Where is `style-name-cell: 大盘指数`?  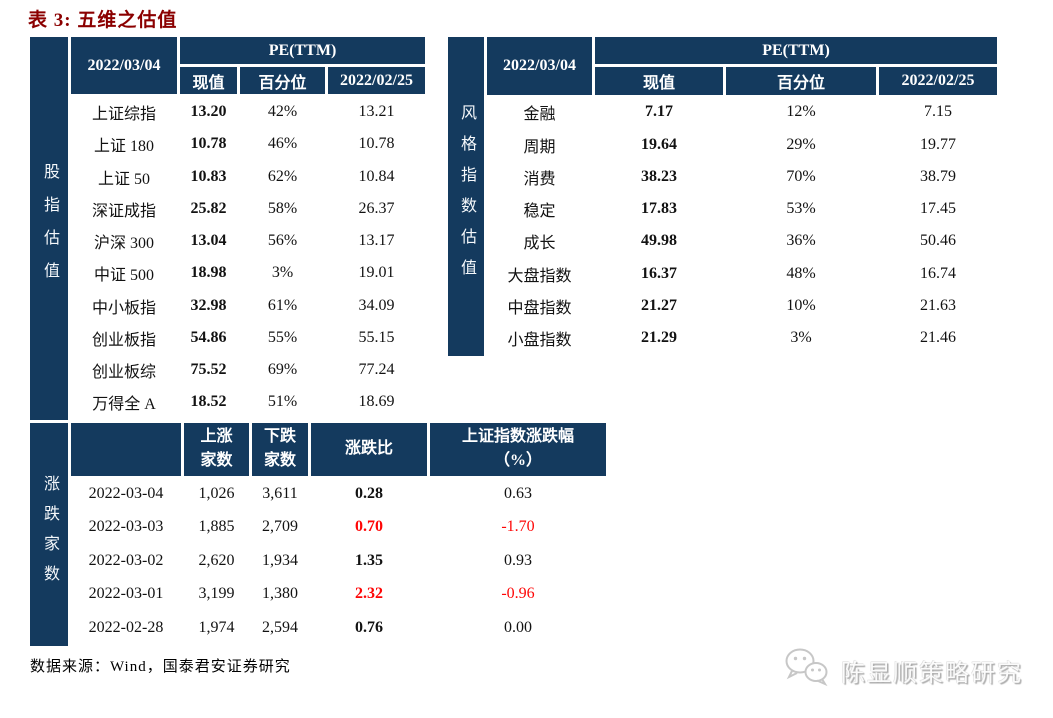
style-name-cell: 大盘指数 is located at coordinates (539, 276).